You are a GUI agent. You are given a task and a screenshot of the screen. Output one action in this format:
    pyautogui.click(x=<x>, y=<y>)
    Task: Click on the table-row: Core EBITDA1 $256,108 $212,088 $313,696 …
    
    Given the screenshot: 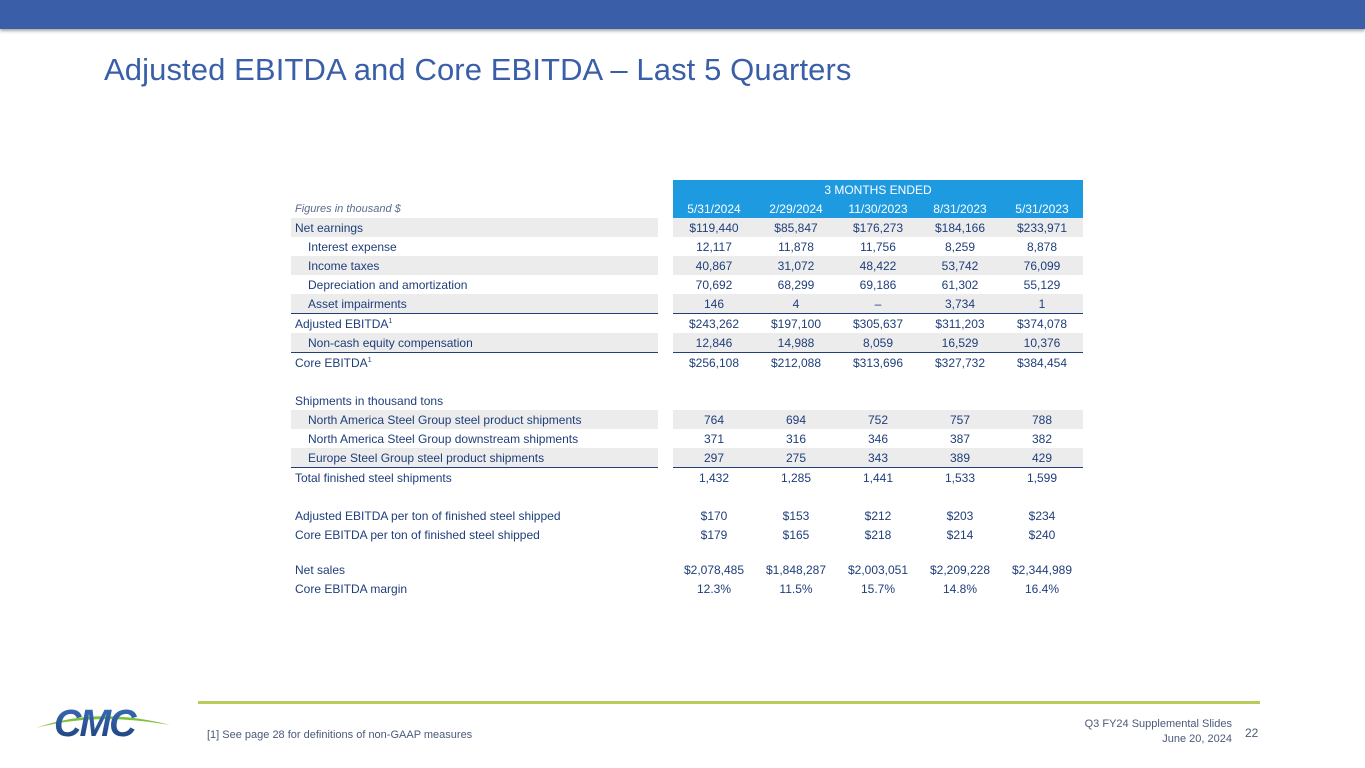 What is the action you would take?
    pyautogui.click(x=687, y=362)
    